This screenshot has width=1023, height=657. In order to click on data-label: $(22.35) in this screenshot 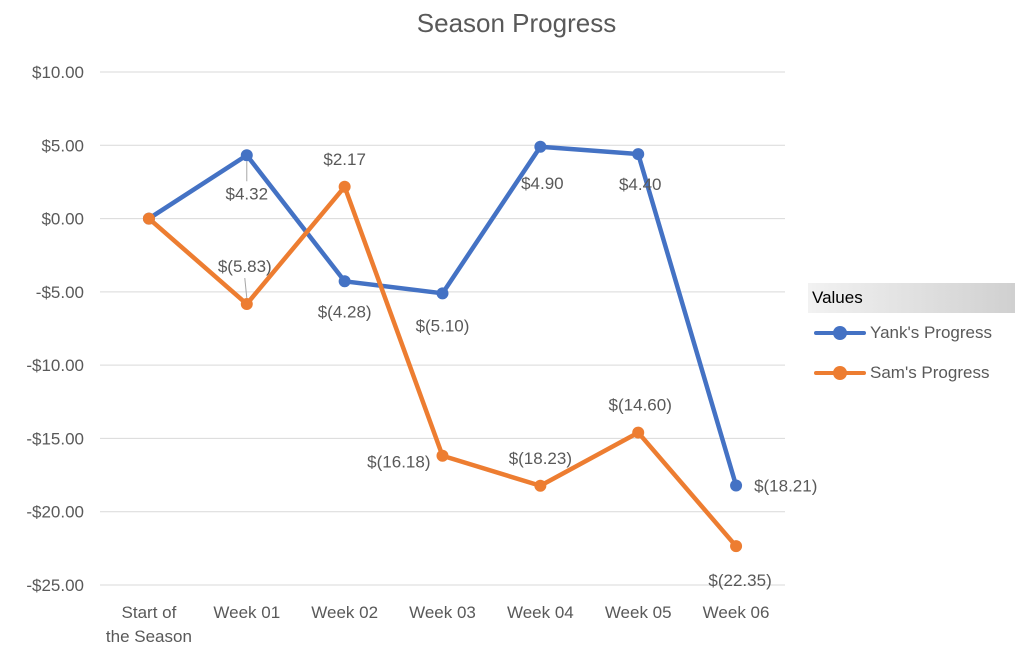, I will do `click(739, 580)`.